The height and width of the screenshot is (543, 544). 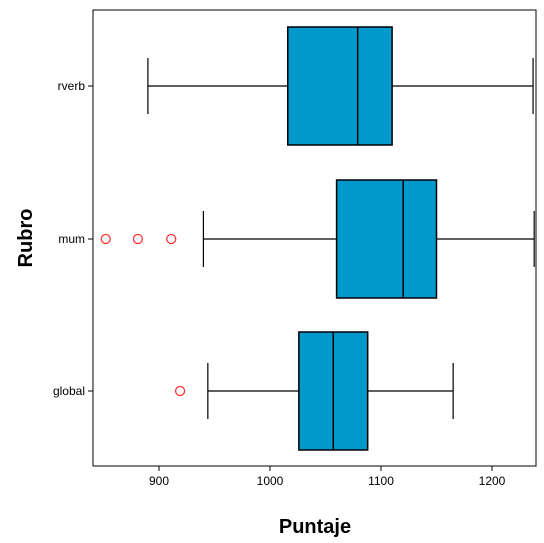 I want to click on y-axis-title: Rubro, so click(x=26, y=238).